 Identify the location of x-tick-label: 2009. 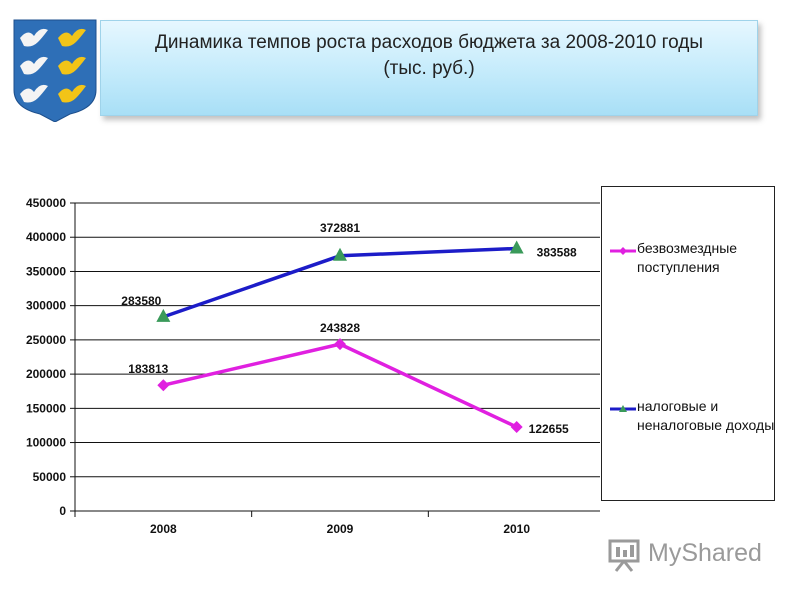
(340, 529).